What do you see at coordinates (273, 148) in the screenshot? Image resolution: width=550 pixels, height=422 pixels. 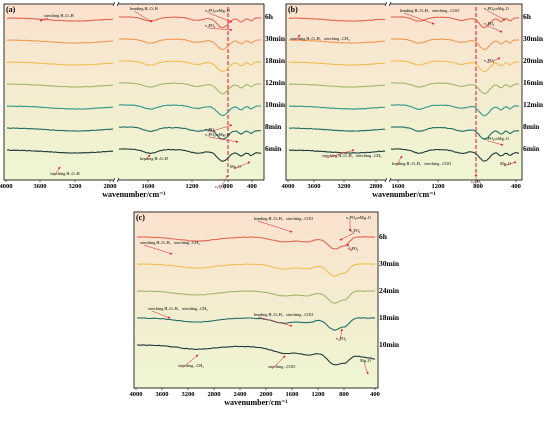 I see `series-label: 6min` at bounding box center [273, 148].